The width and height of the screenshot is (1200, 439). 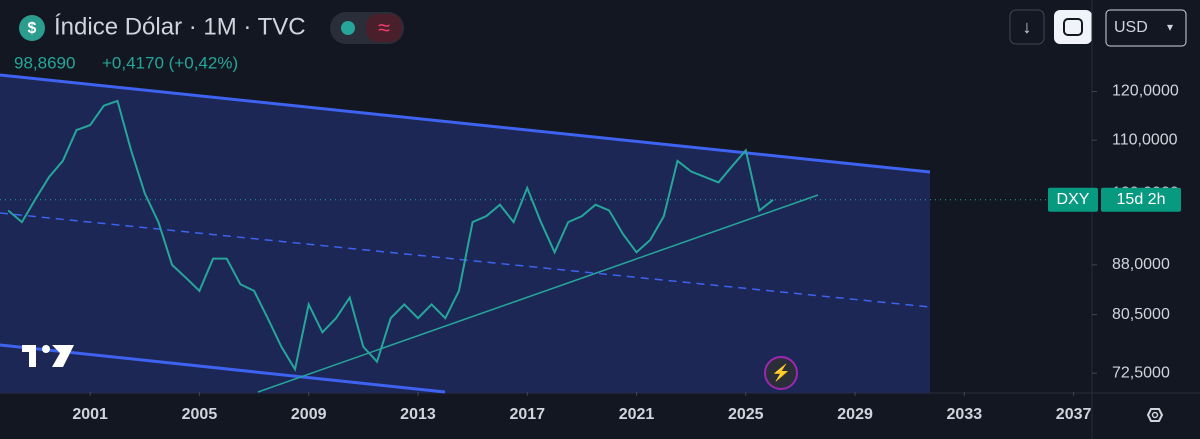 I want to click on countdown-badge, so click(x=1141, y=199).